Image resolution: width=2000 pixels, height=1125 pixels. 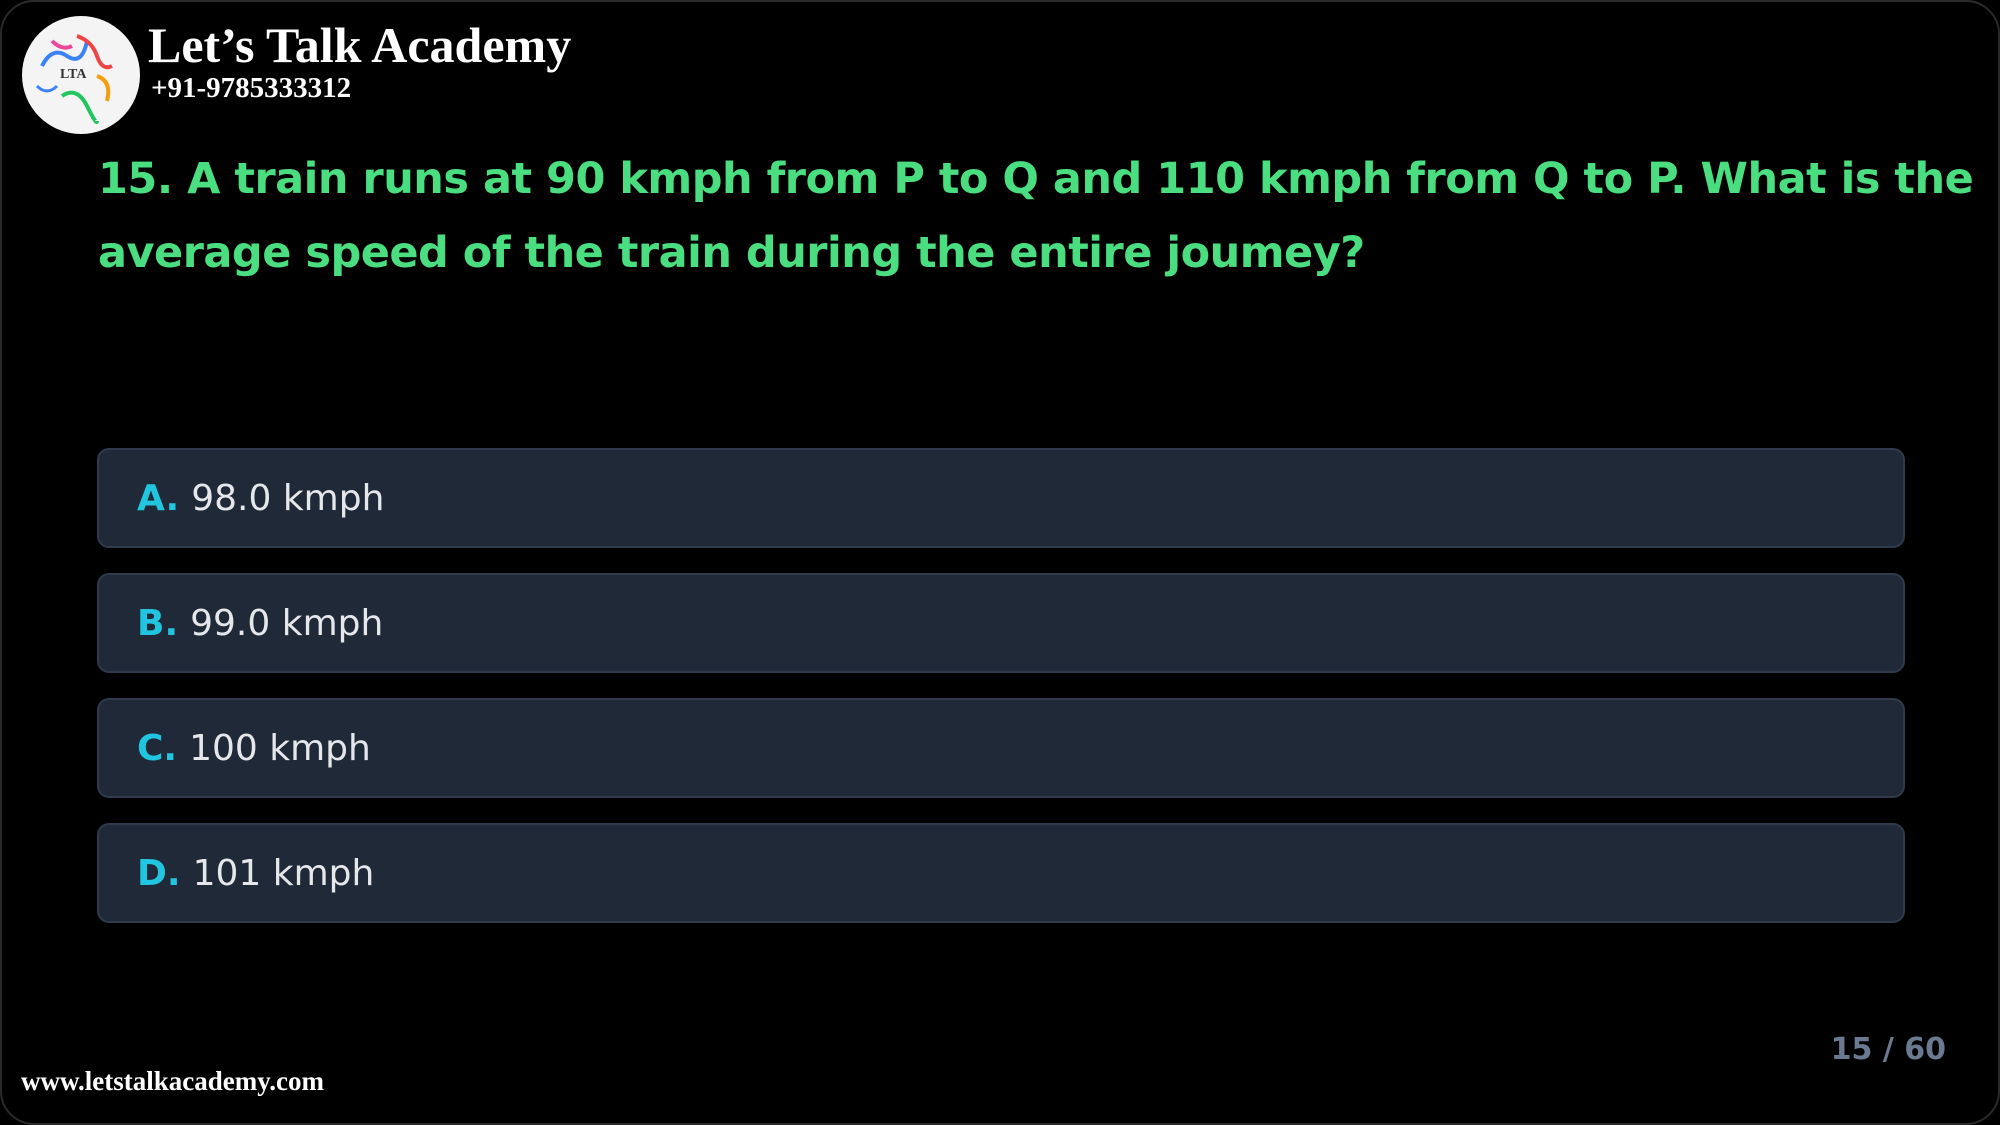 I want to click on option-letter: A., so click(x=158, y=498).